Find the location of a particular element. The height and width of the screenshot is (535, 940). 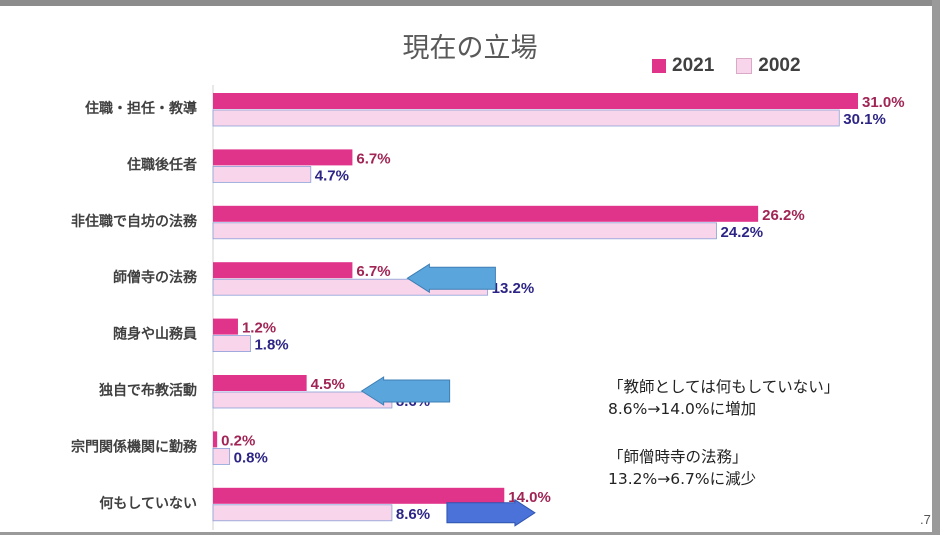

arrow-right-icon is located at coordinates (491, 512).